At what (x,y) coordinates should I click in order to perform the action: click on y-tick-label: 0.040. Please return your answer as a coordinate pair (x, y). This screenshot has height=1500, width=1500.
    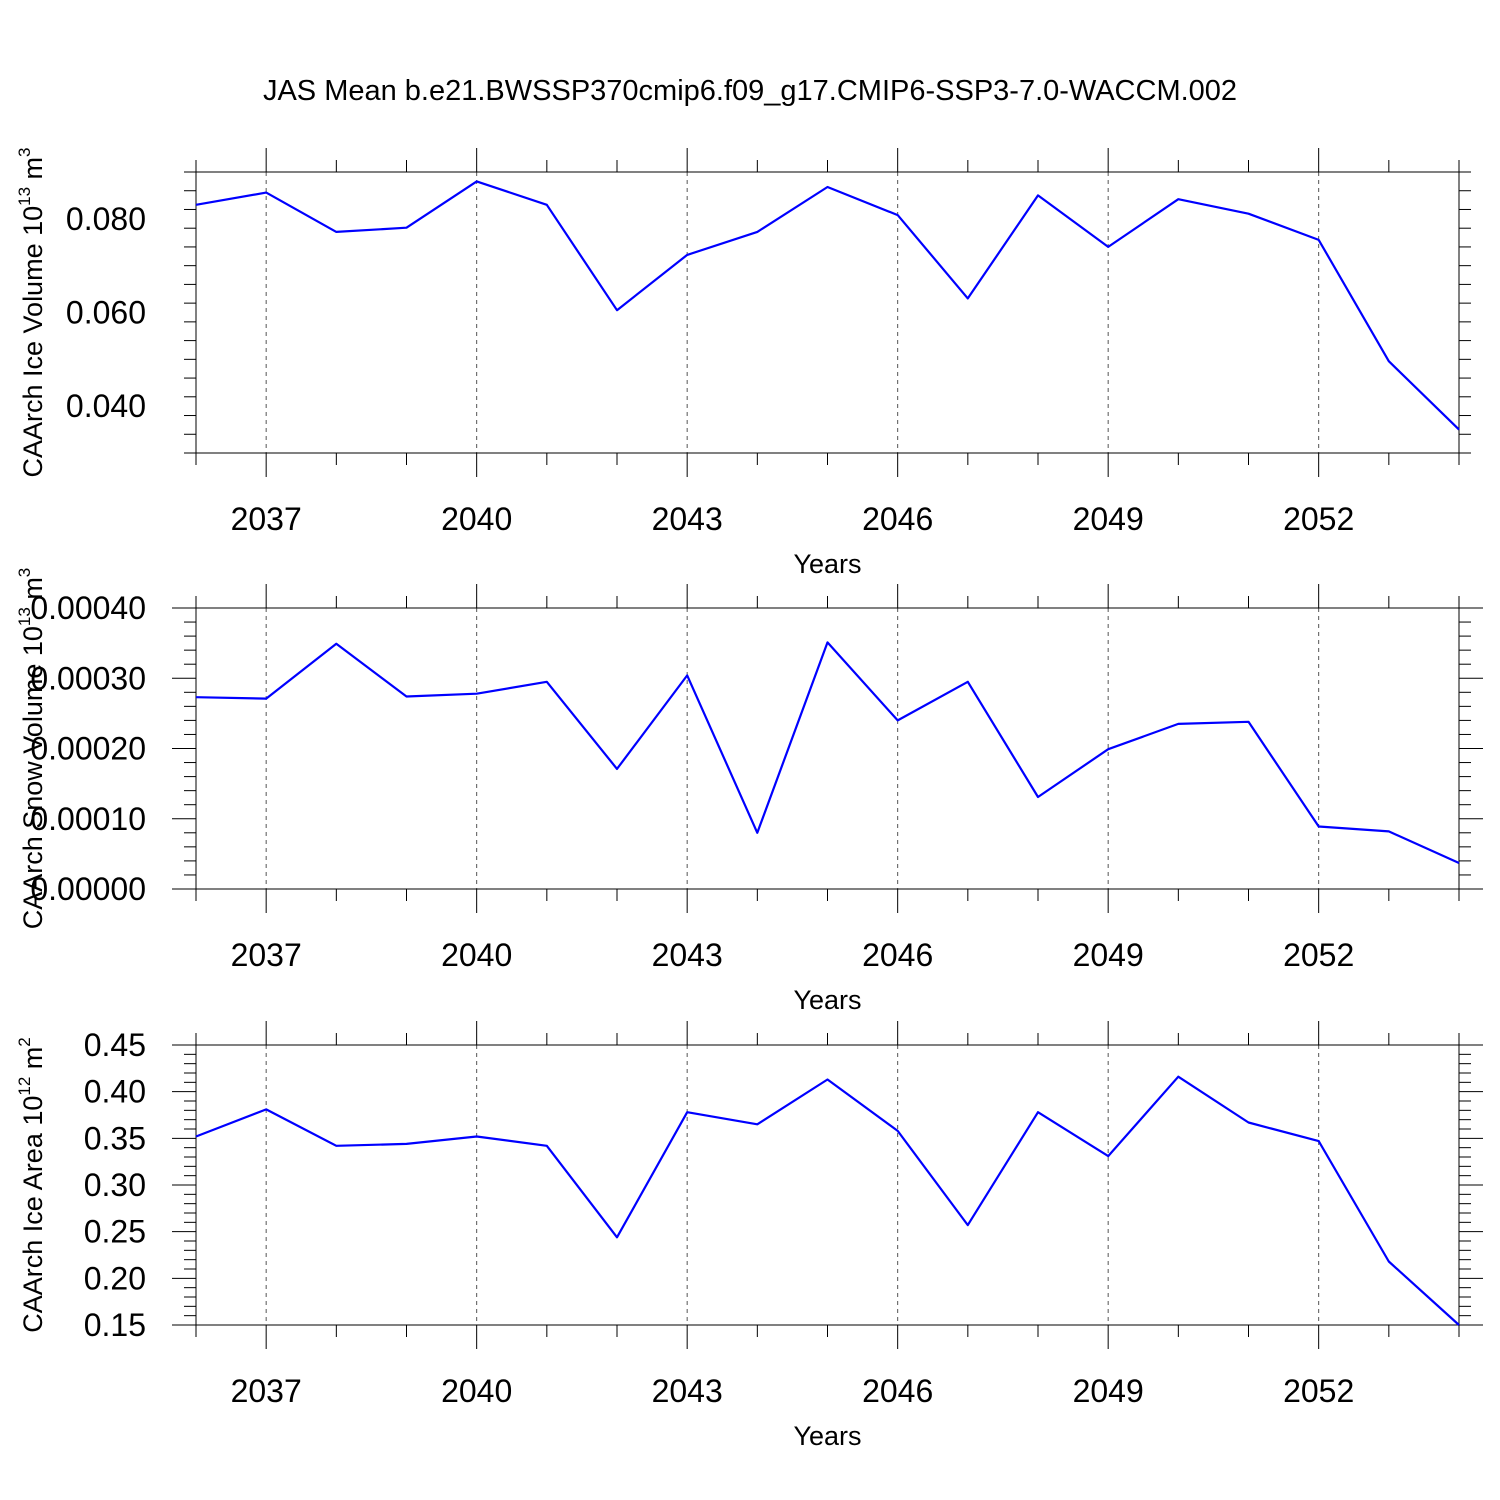
    Looking at the image, I should click on (106, 406).